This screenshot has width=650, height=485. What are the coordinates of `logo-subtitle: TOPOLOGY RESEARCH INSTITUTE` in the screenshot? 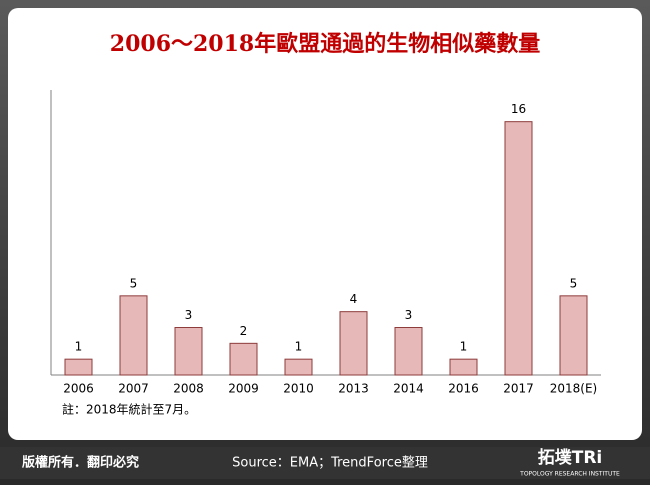 It's located at (569, 474).